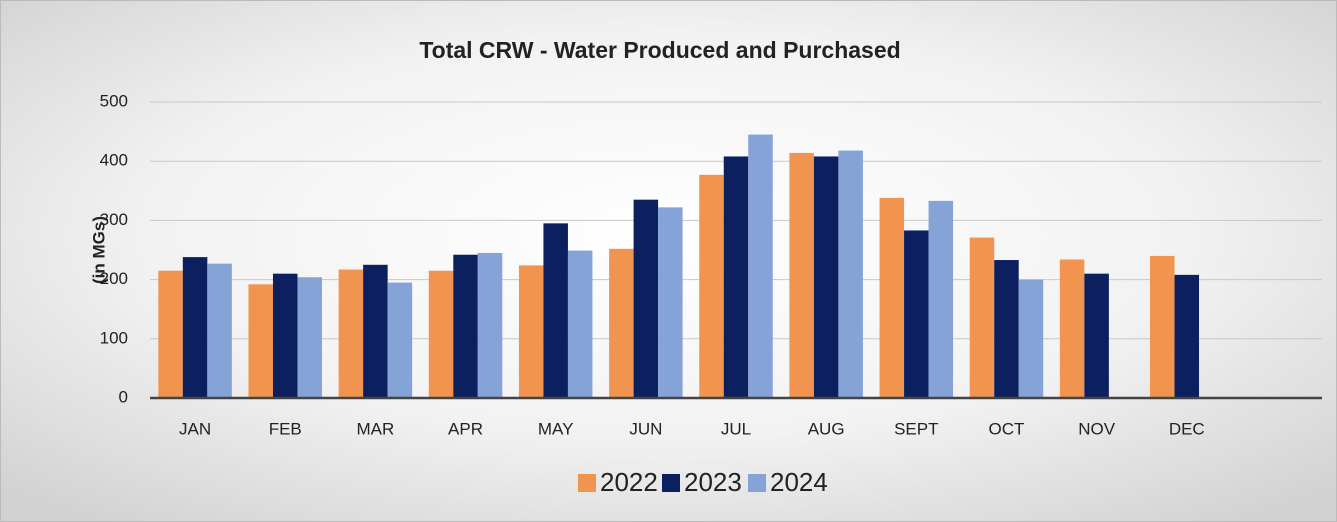  Describe the element at coordinates (114, 160) in the screenshot. I see `y-tick-label: 400` at that location.